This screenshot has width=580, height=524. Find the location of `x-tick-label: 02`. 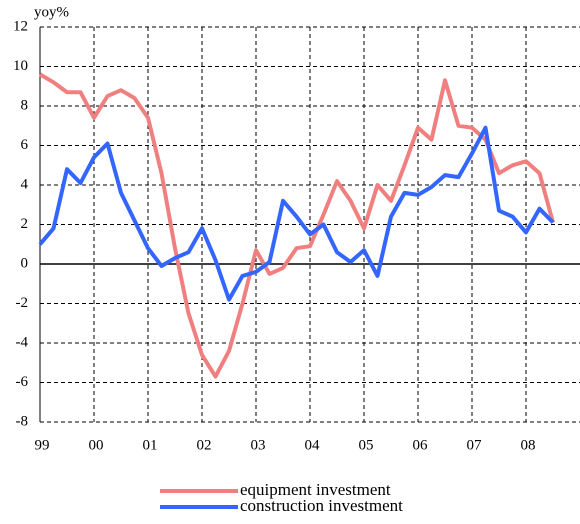

x-tick-label: 02 is located at coordinates (204, 445).